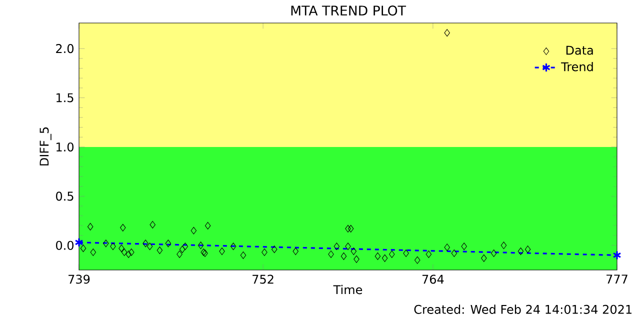 The width and height of the screenshot is (640, 320). Describe the element at coordinates (46, 146) in the screenshot. I see `y-axis-title: DIFF_5` at that location.